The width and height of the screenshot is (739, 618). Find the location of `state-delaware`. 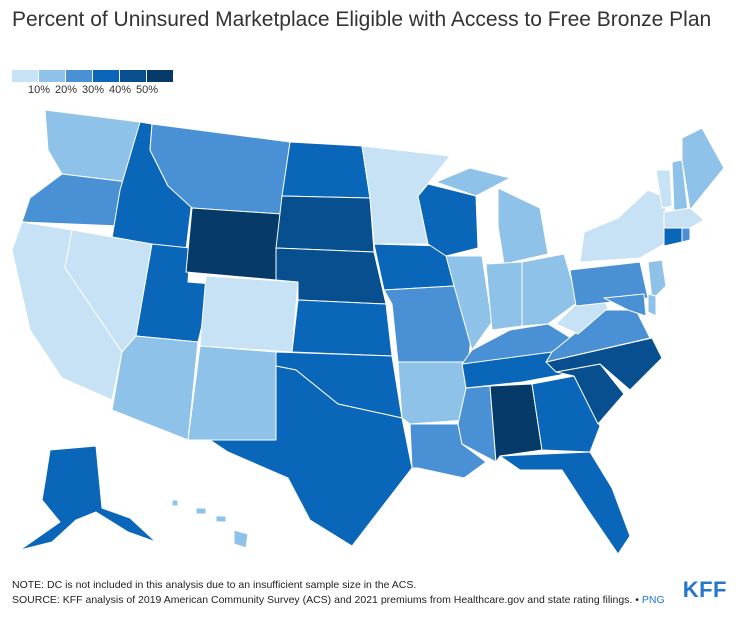

state-delaware is located at coordinates (652, 305).